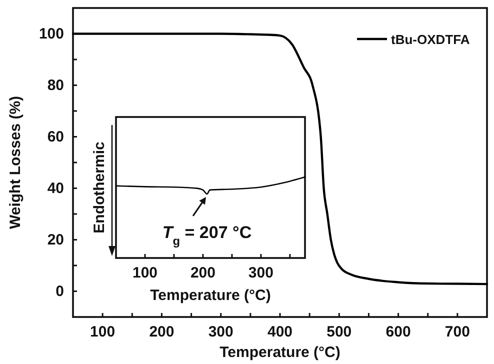 The height and width of the screenshot is (364, 494). What do you see at coordinates (280, 332) in the screenshot?
I see `x-tick-label: 400` at bounding box center [280, 332].